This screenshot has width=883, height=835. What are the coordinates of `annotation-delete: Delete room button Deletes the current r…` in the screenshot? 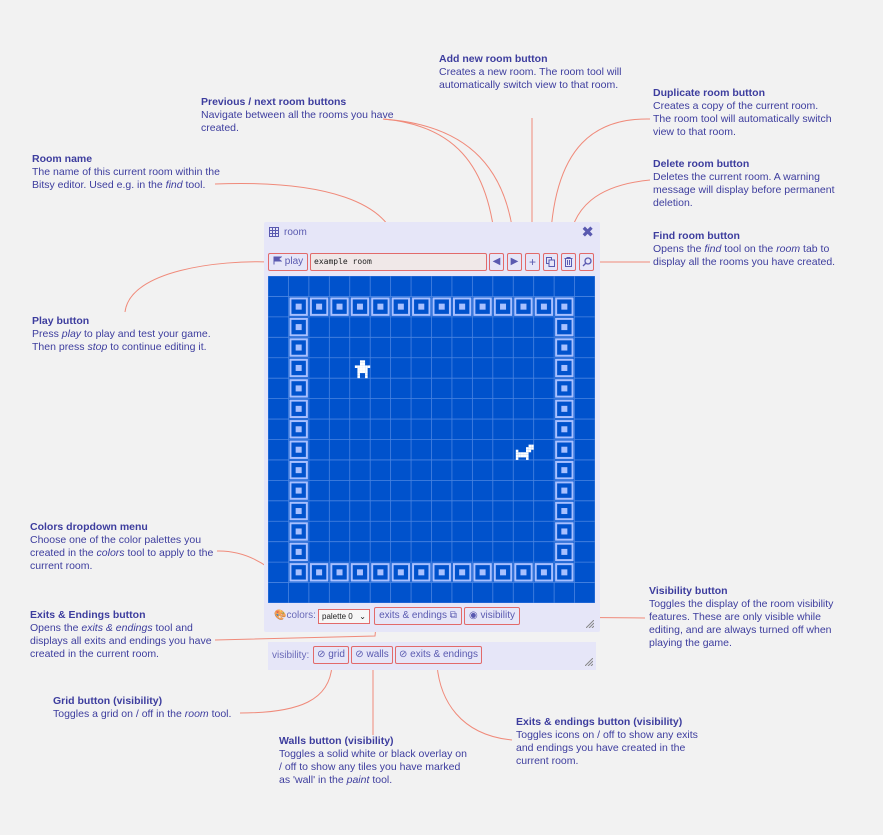 It's located at (748, 184).